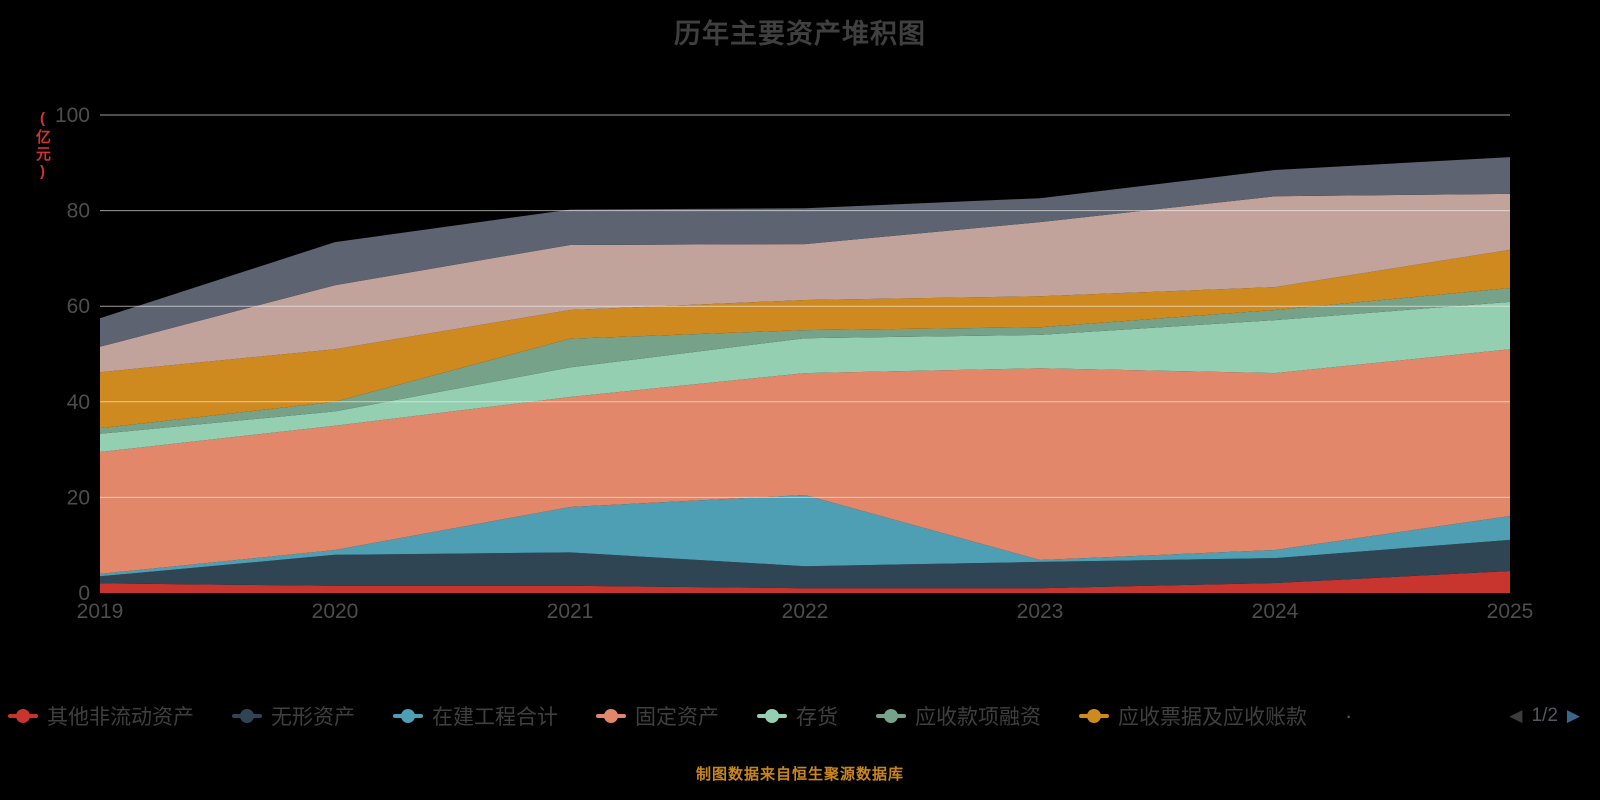 This screenshot has height=800, width=1600. I want to click on legend-item-3: 固定资产, so click(657, 716).